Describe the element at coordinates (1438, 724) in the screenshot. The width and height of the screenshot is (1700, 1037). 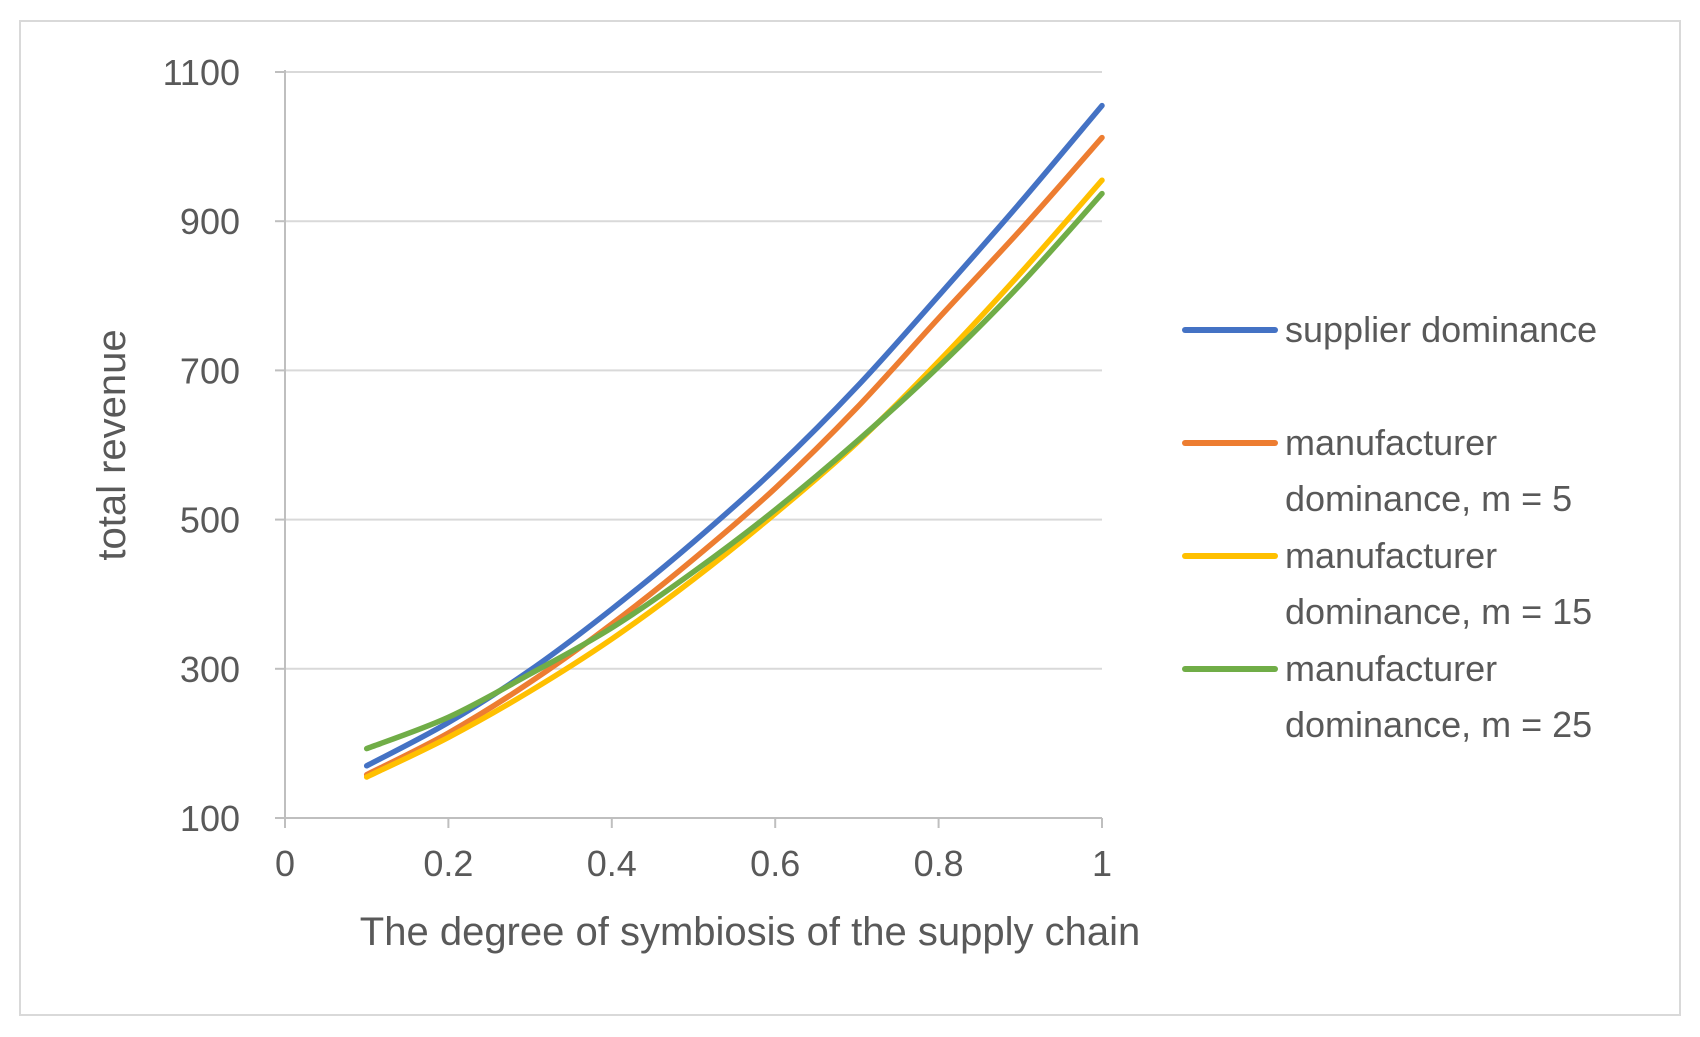
I see `legend-label-4: dominance, m = 25` at that location.